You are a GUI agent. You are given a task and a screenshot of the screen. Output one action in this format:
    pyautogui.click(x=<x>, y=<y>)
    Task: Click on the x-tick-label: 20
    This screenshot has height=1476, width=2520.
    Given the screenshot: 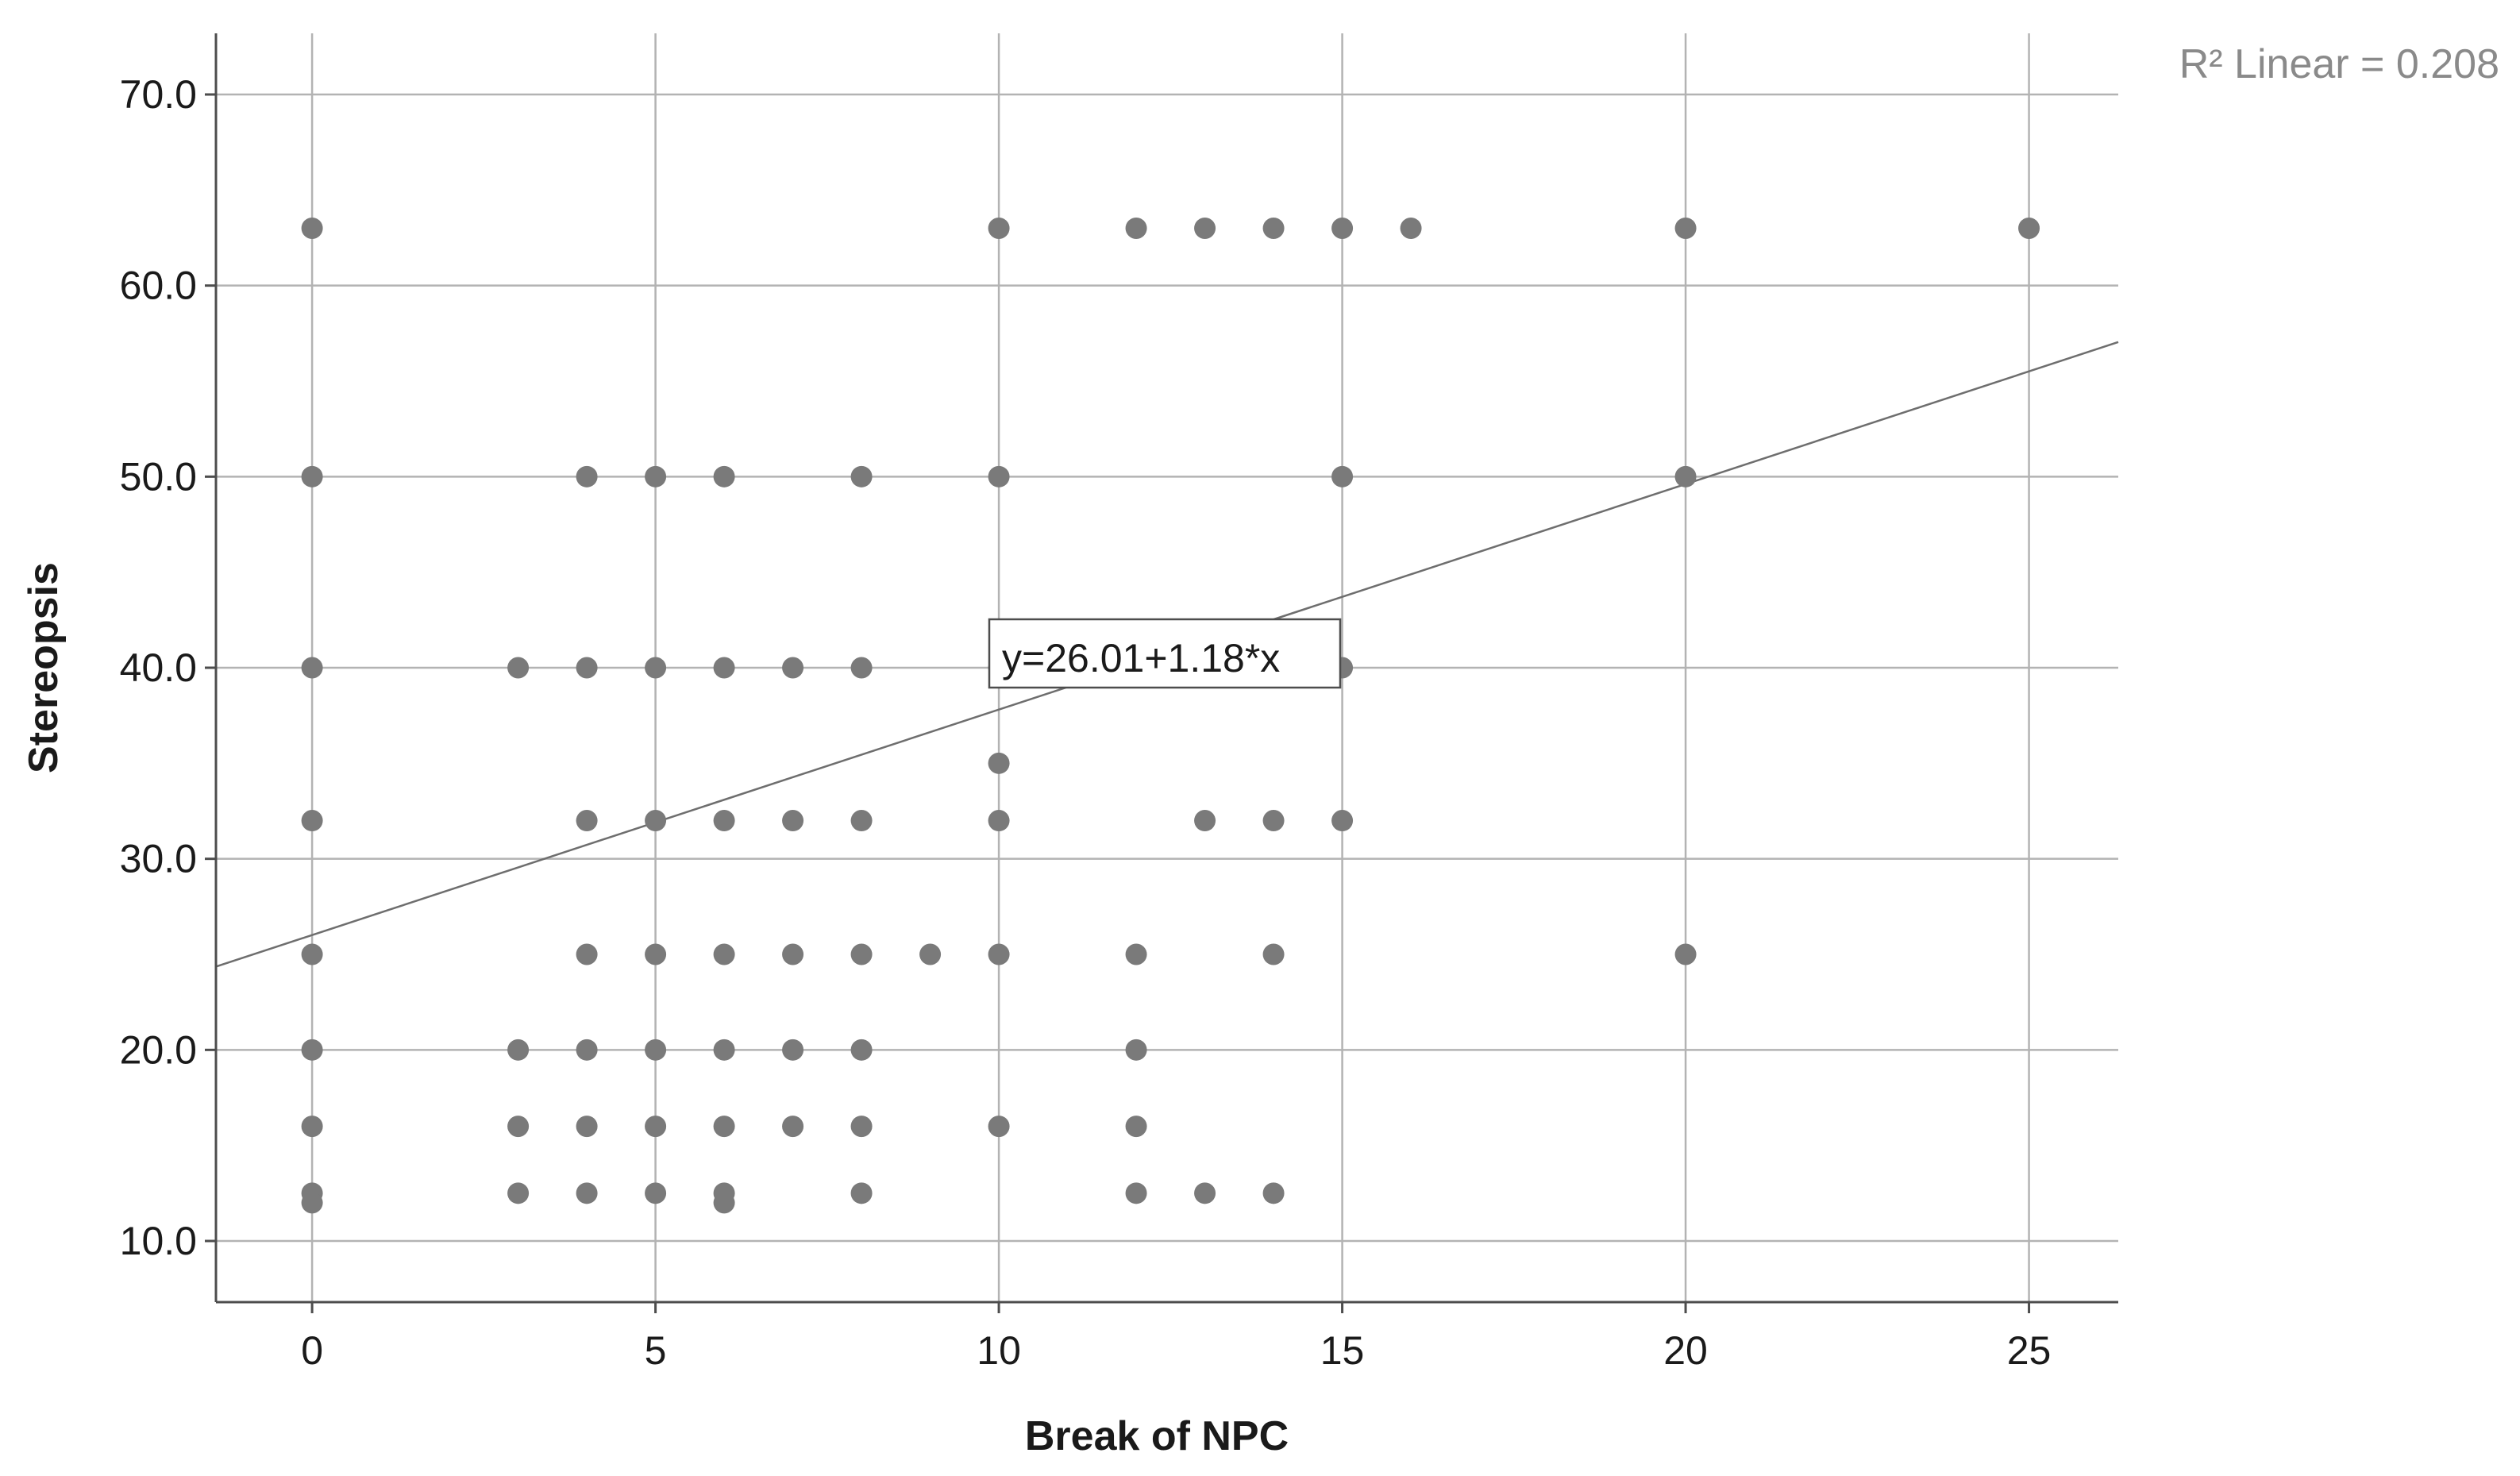 What is the action you would take?
    pyautogui.click(x=1686, y=1350)
    